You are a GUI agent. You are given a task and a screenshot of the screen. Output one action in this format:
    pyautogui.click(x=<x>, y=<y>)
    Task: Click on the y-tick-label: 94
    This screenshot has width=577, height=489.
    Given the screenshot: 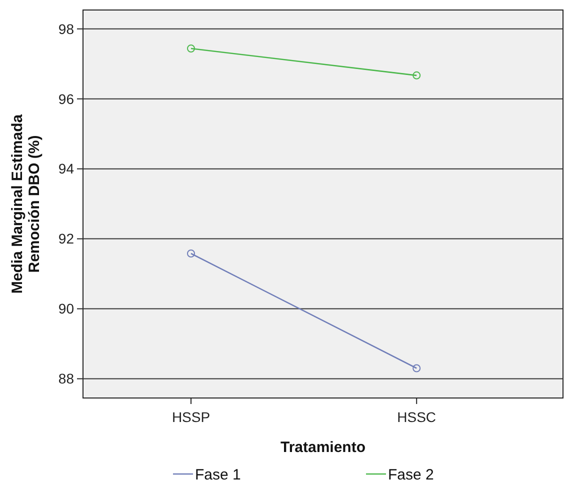 What is the action you would take?
    pyautogui.click(x=66, y=168)
    